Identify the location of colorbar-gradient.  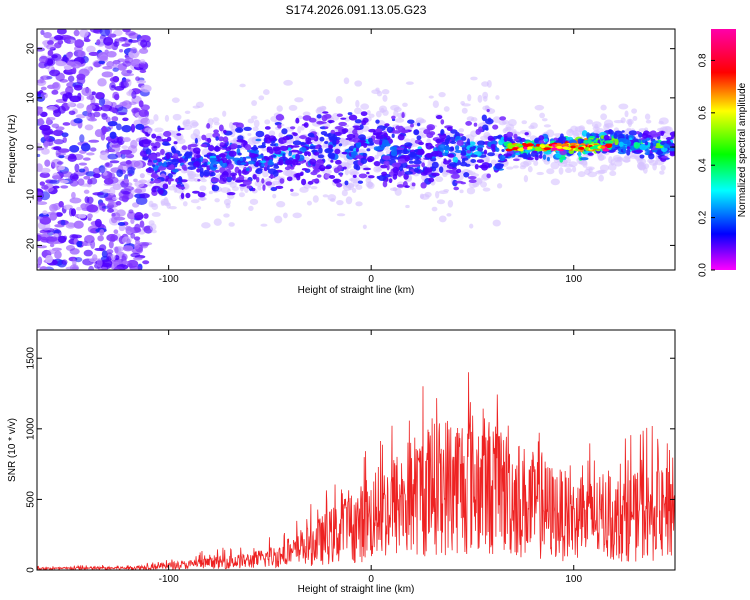
(723, 149).